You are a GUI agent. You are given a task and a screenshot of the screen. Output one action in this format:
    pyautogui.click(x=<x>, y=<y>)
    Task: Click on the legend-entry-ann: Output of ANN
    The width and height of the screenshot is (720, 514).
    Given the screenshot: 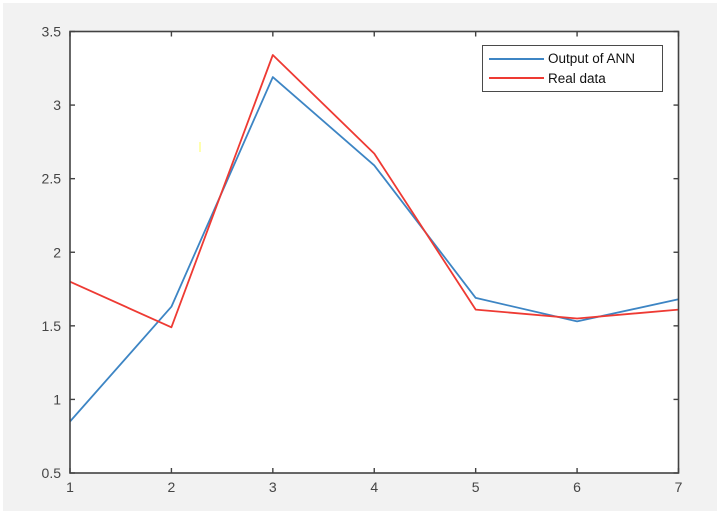 What is the action you would take?
    pyautogui.click(x=575, y=59)
    